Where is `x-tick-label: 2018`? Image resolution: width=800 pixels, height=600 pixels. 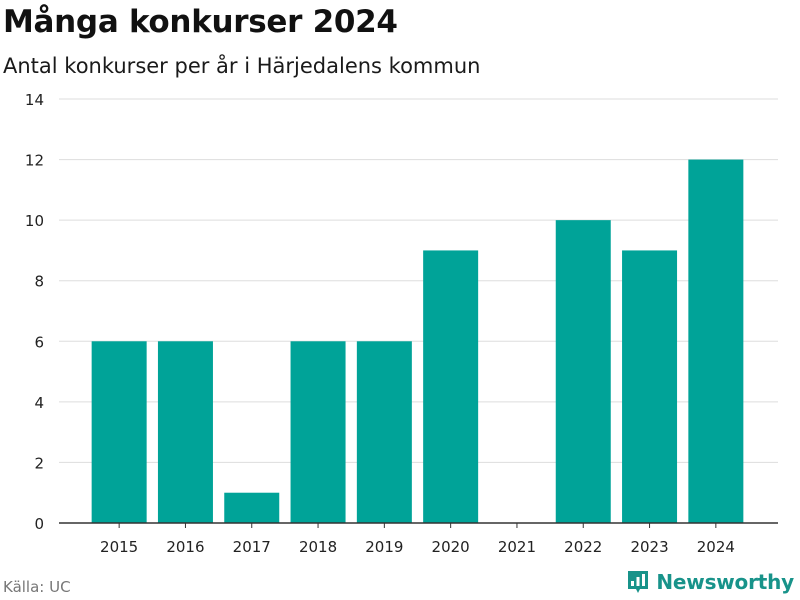
x-tick-label: 2018 is located at coordinates (318, 547).